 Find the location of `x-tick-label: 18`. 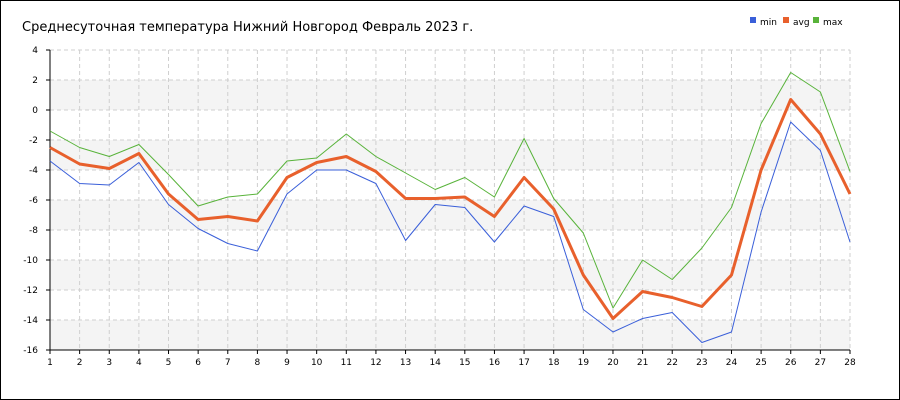

x-tick-label: 18 is located at coordinates (554, 363).